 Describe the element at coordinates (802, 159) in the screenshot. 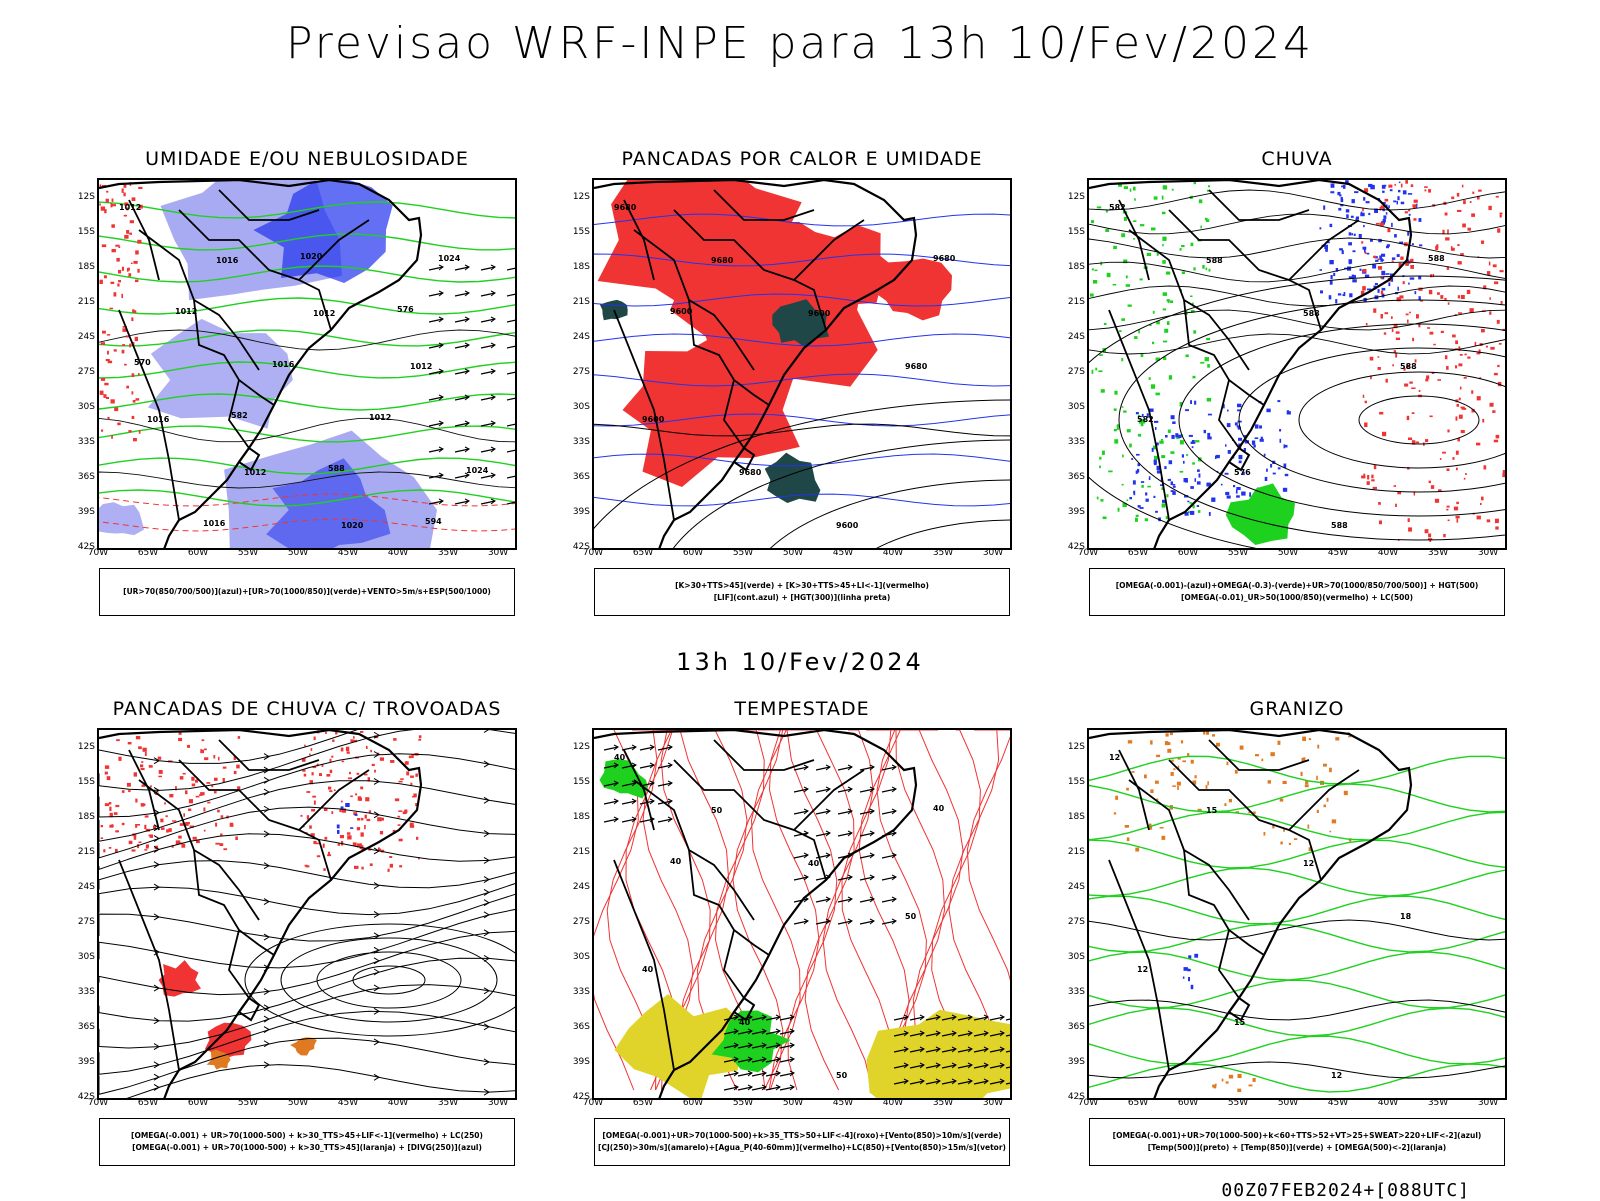

I see `panel-title-heat-showers: PANCADAS POR CALOR E UMIDADE` at that location.